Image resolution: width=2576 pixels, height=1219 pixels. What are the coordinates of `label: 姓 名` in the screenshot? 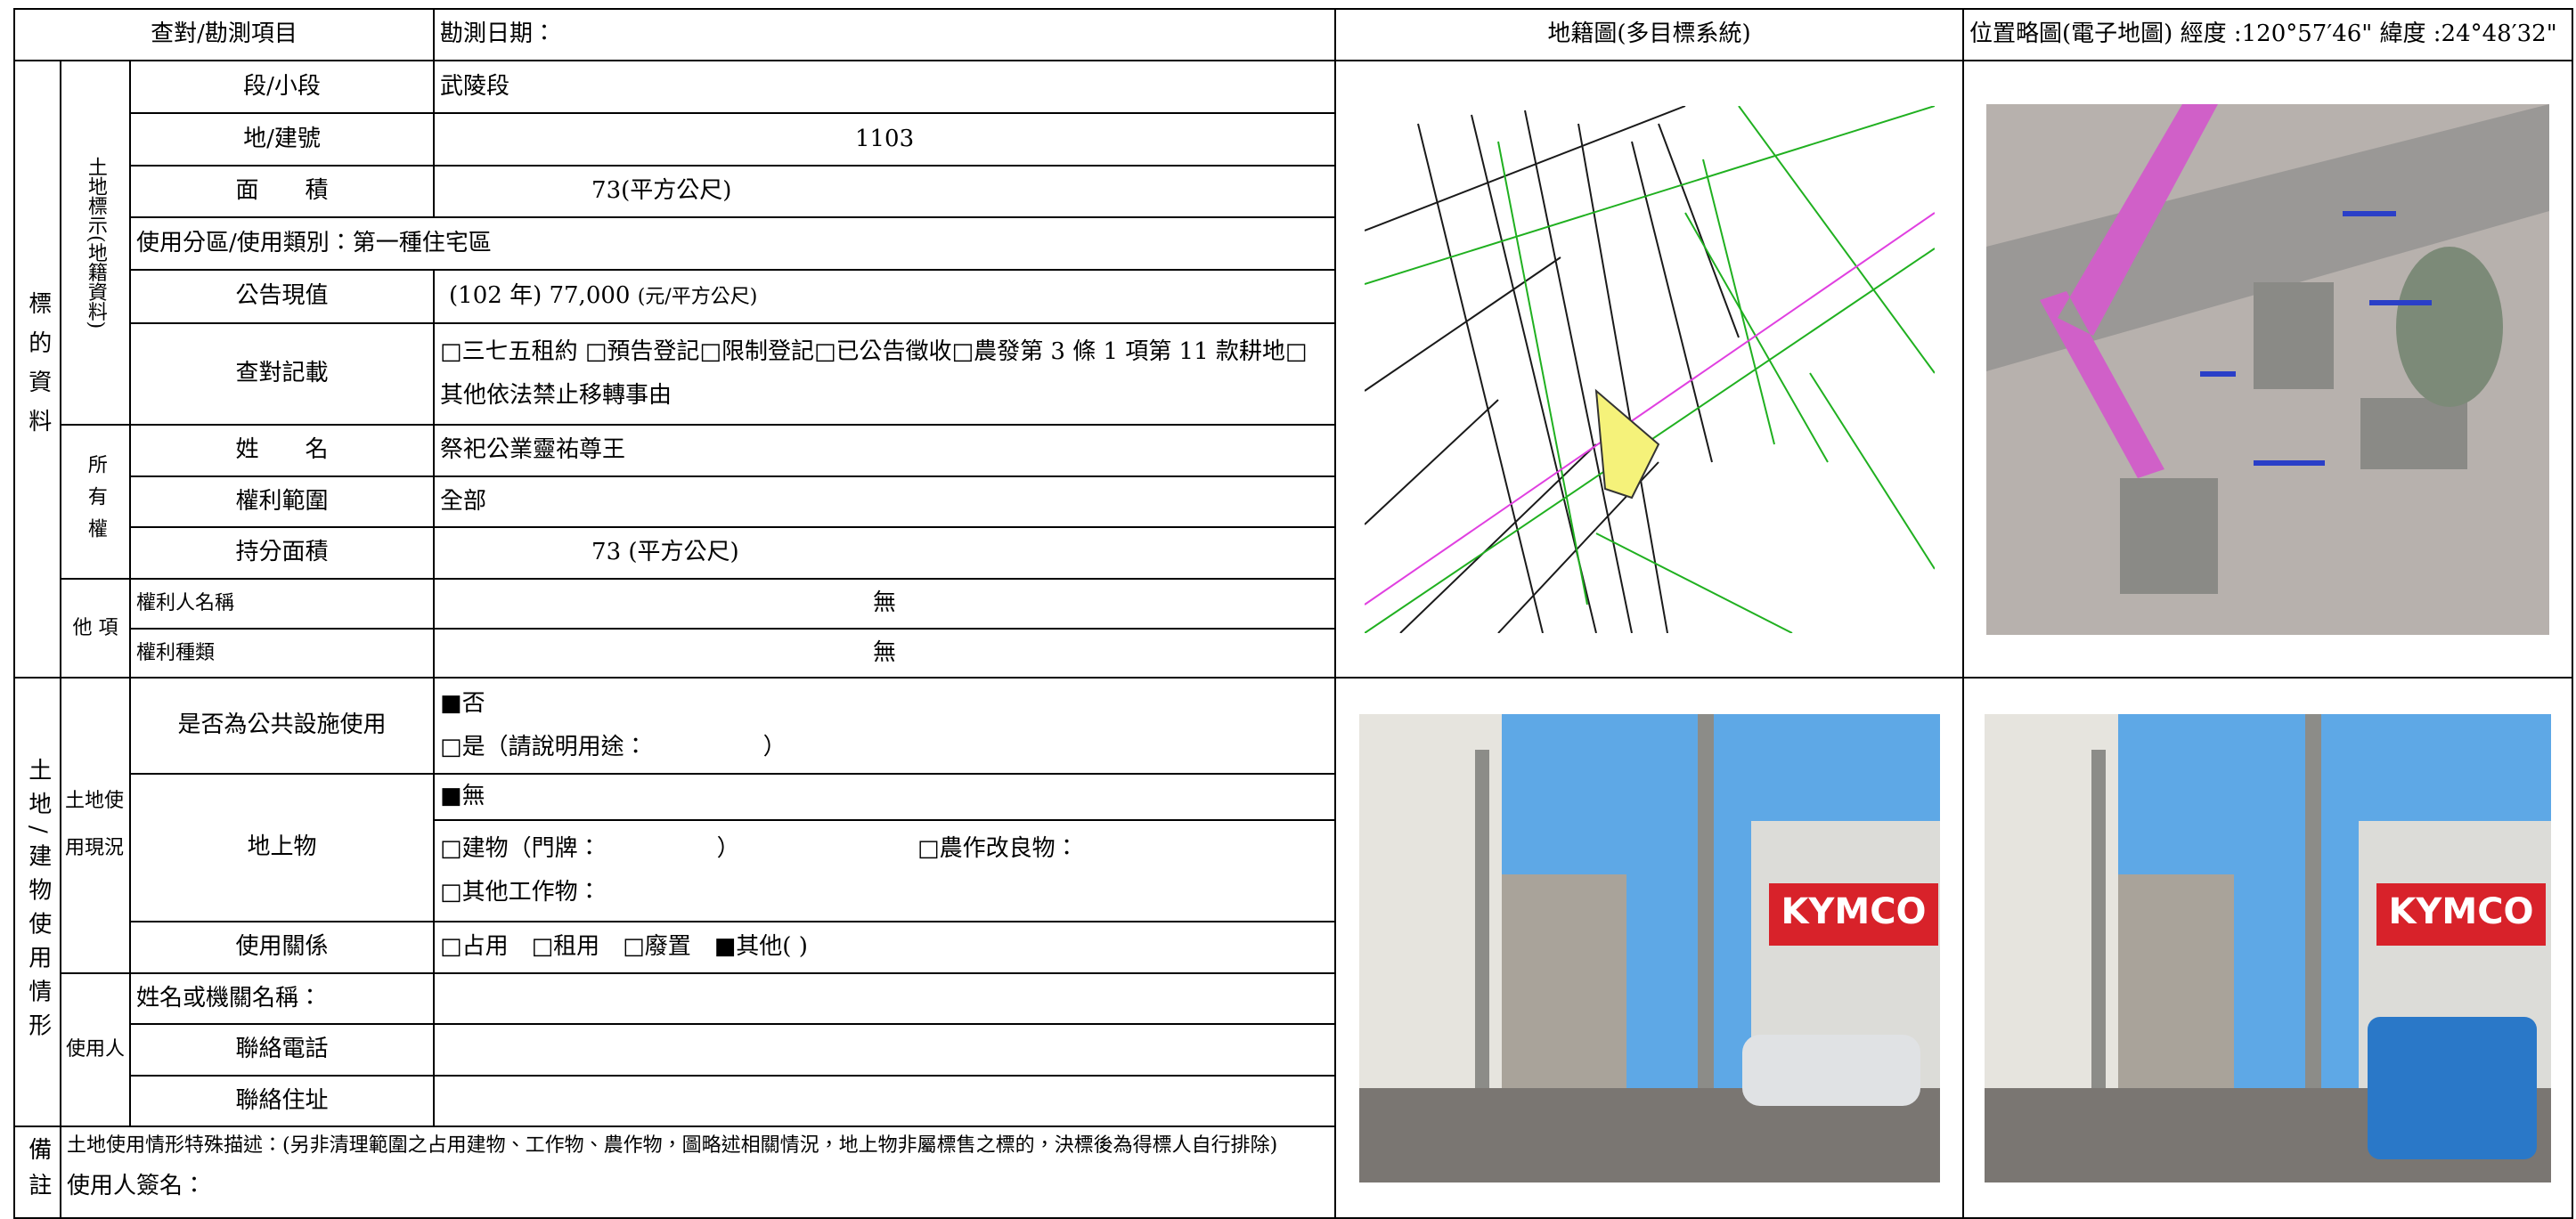 It's located at (282, 451).